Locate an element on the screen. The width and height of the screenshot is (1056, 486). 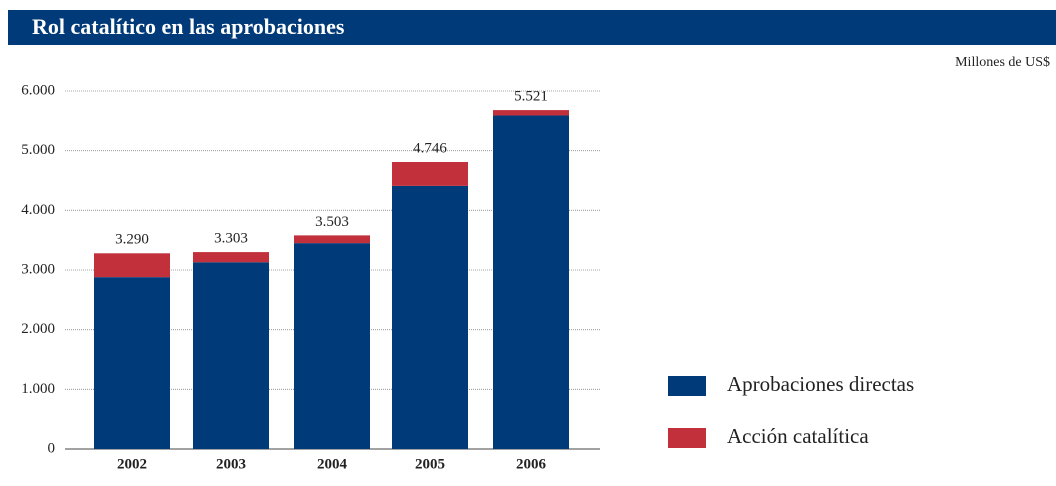
y-tick-label: 5.000 is located at coordinates (38, 150).